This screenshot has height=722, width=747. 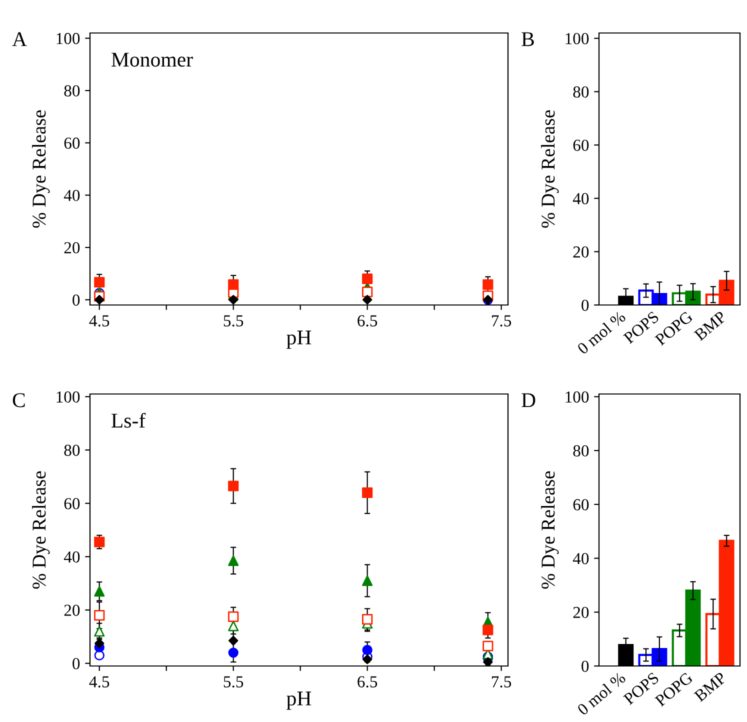 What do you see at coordinates (529, 400) in the screenshot?
I see `text: D` at bounding box center [529, 400].